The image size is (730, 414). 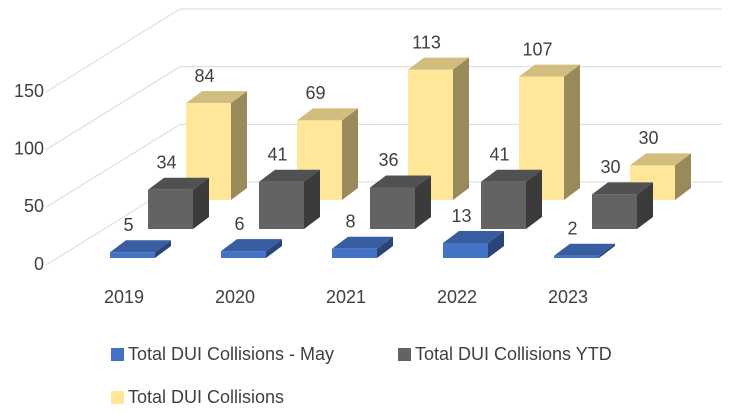 What do you see at coordinates (124, 297) in the screenshot?
I see `x-tick-label: 2019` at bounding box center [124, 297].